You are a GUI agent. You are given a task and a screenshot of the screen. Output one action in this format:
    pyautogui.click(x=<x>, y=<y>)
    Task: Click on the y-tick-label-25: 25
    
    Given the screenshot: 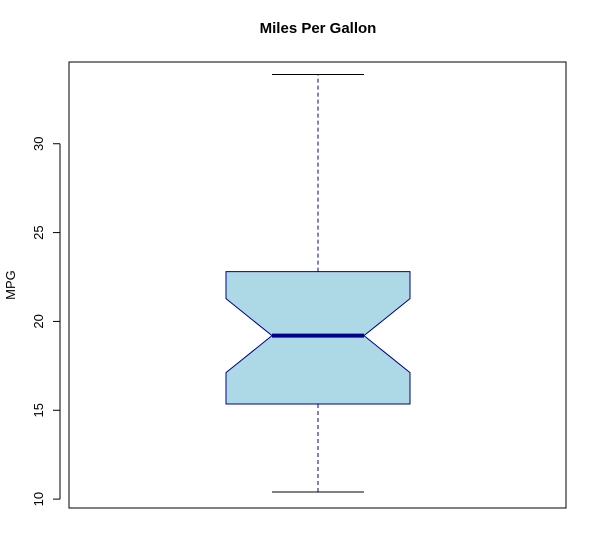 What is the action you would take?
    pyautogui.click(x=38, y=232)
    